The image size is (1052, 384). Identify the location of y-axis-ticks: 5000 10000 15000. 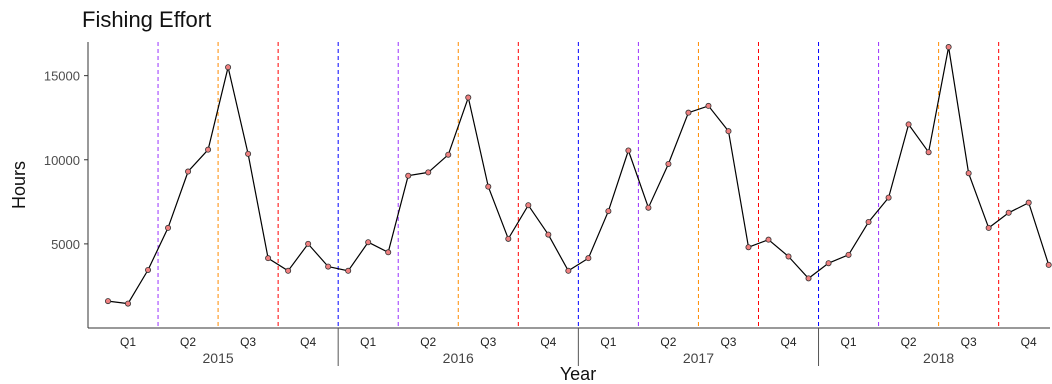
(66, 160).